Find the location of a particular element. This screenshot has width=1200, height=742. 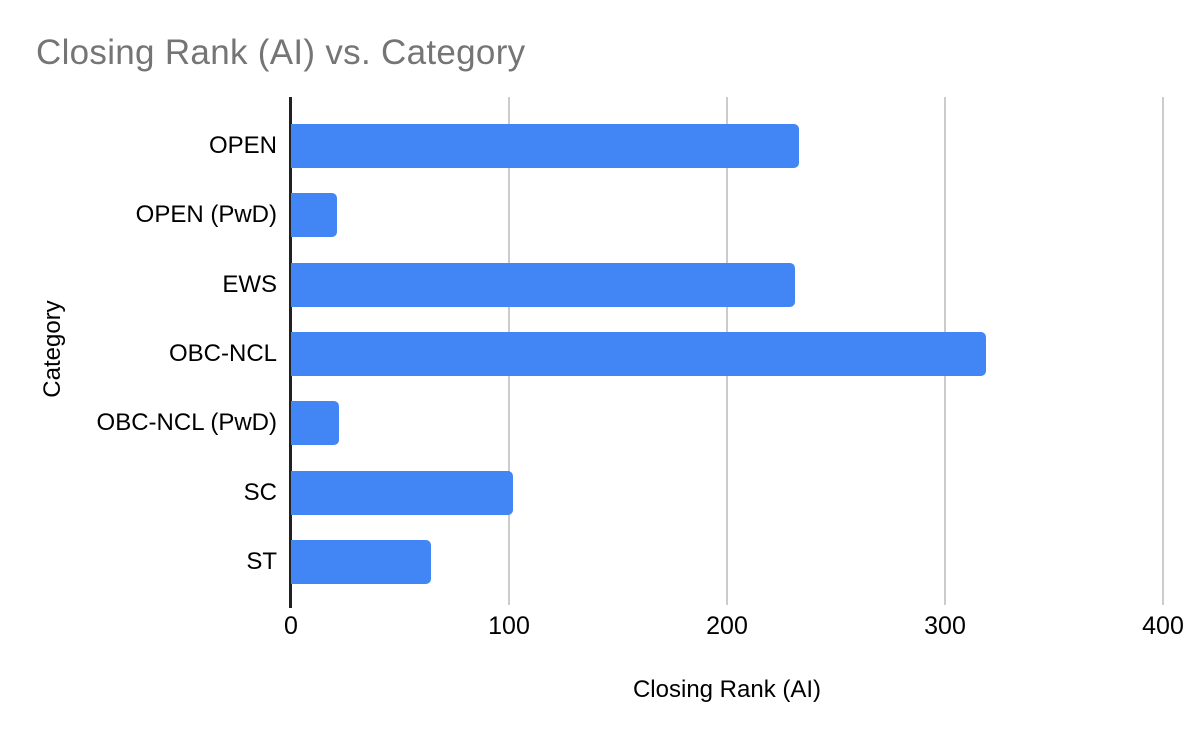

x-tick-label: 400 is located at coordinates (1163, 626).